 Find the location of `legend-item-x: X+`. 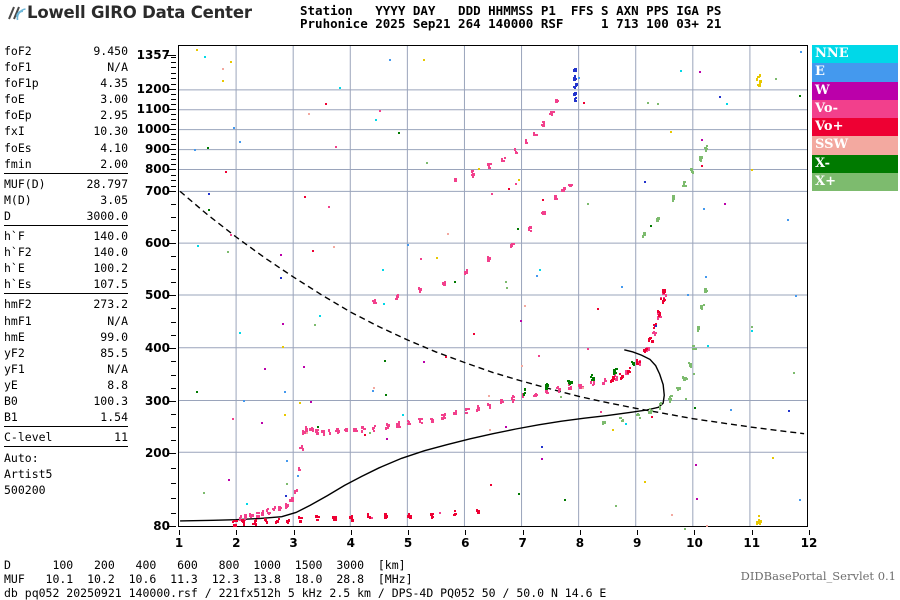

legend-item-x: X+ is located at coordinates (855, 182).